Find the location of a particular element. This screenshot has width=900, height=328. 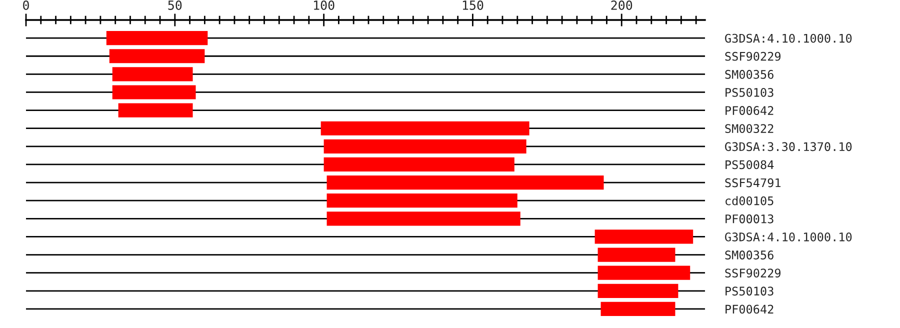

y-tick-label: SM00322 is located at coordinates (749, 129).